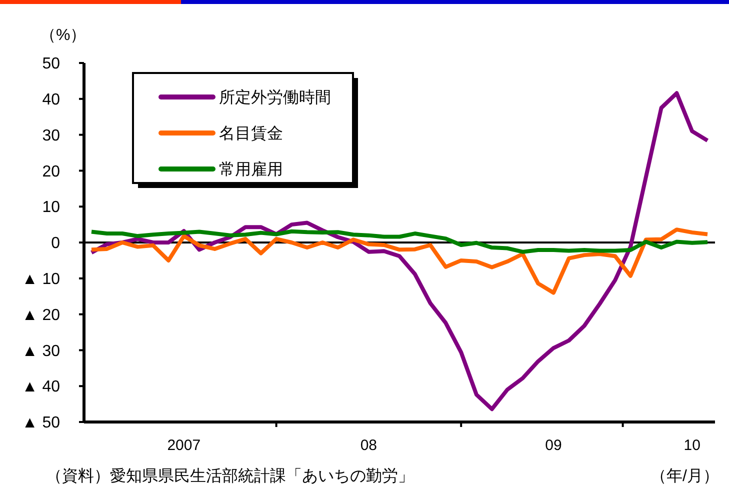 This screenshot has height=493, width=729. What do you see at coordinates (553, 445) in the screenshot?
I see `x-tick-label: 09` at bounding box center [553, 445].